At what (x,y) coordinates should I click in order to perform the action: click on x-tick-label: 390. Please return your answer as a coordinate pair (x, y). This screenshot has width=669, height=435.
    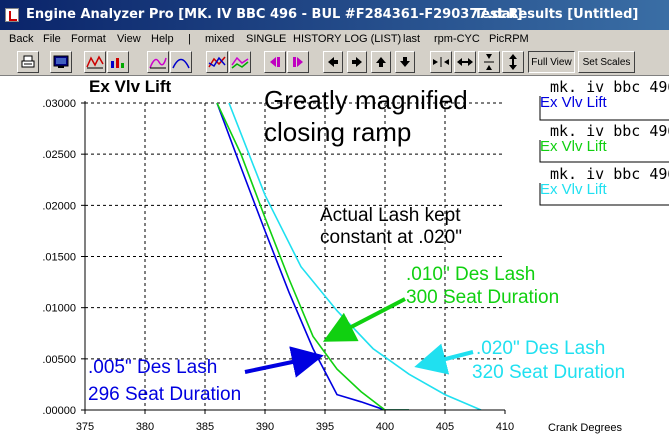
    Looking at the image, I should click on (265, 427).